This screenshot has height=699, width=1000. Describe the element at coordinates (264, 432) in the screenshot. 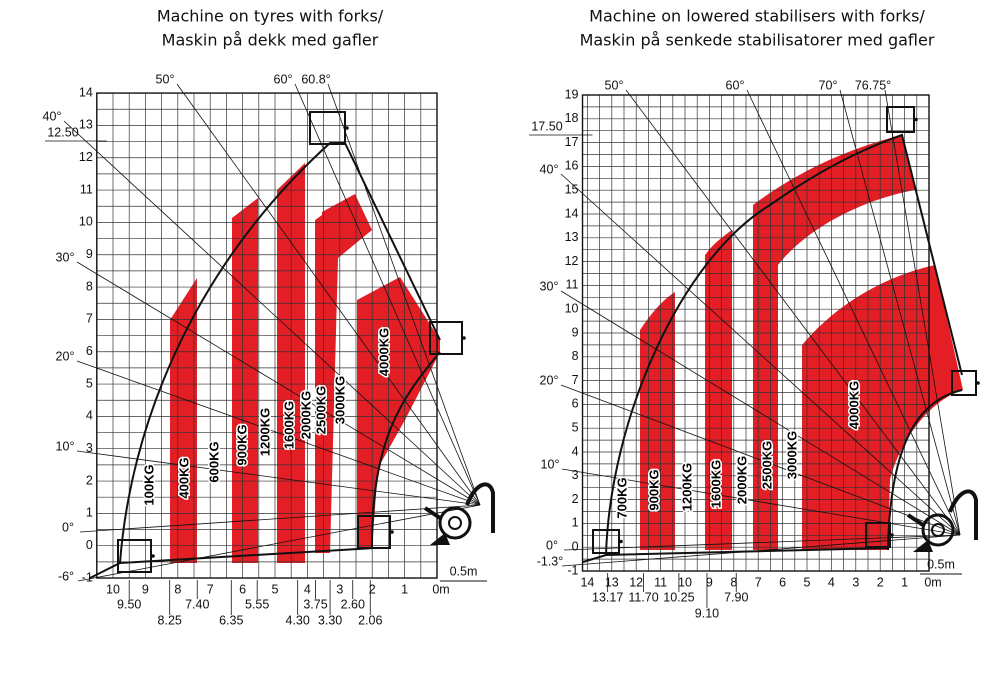

I see `load-label: 1200KG` at that location.